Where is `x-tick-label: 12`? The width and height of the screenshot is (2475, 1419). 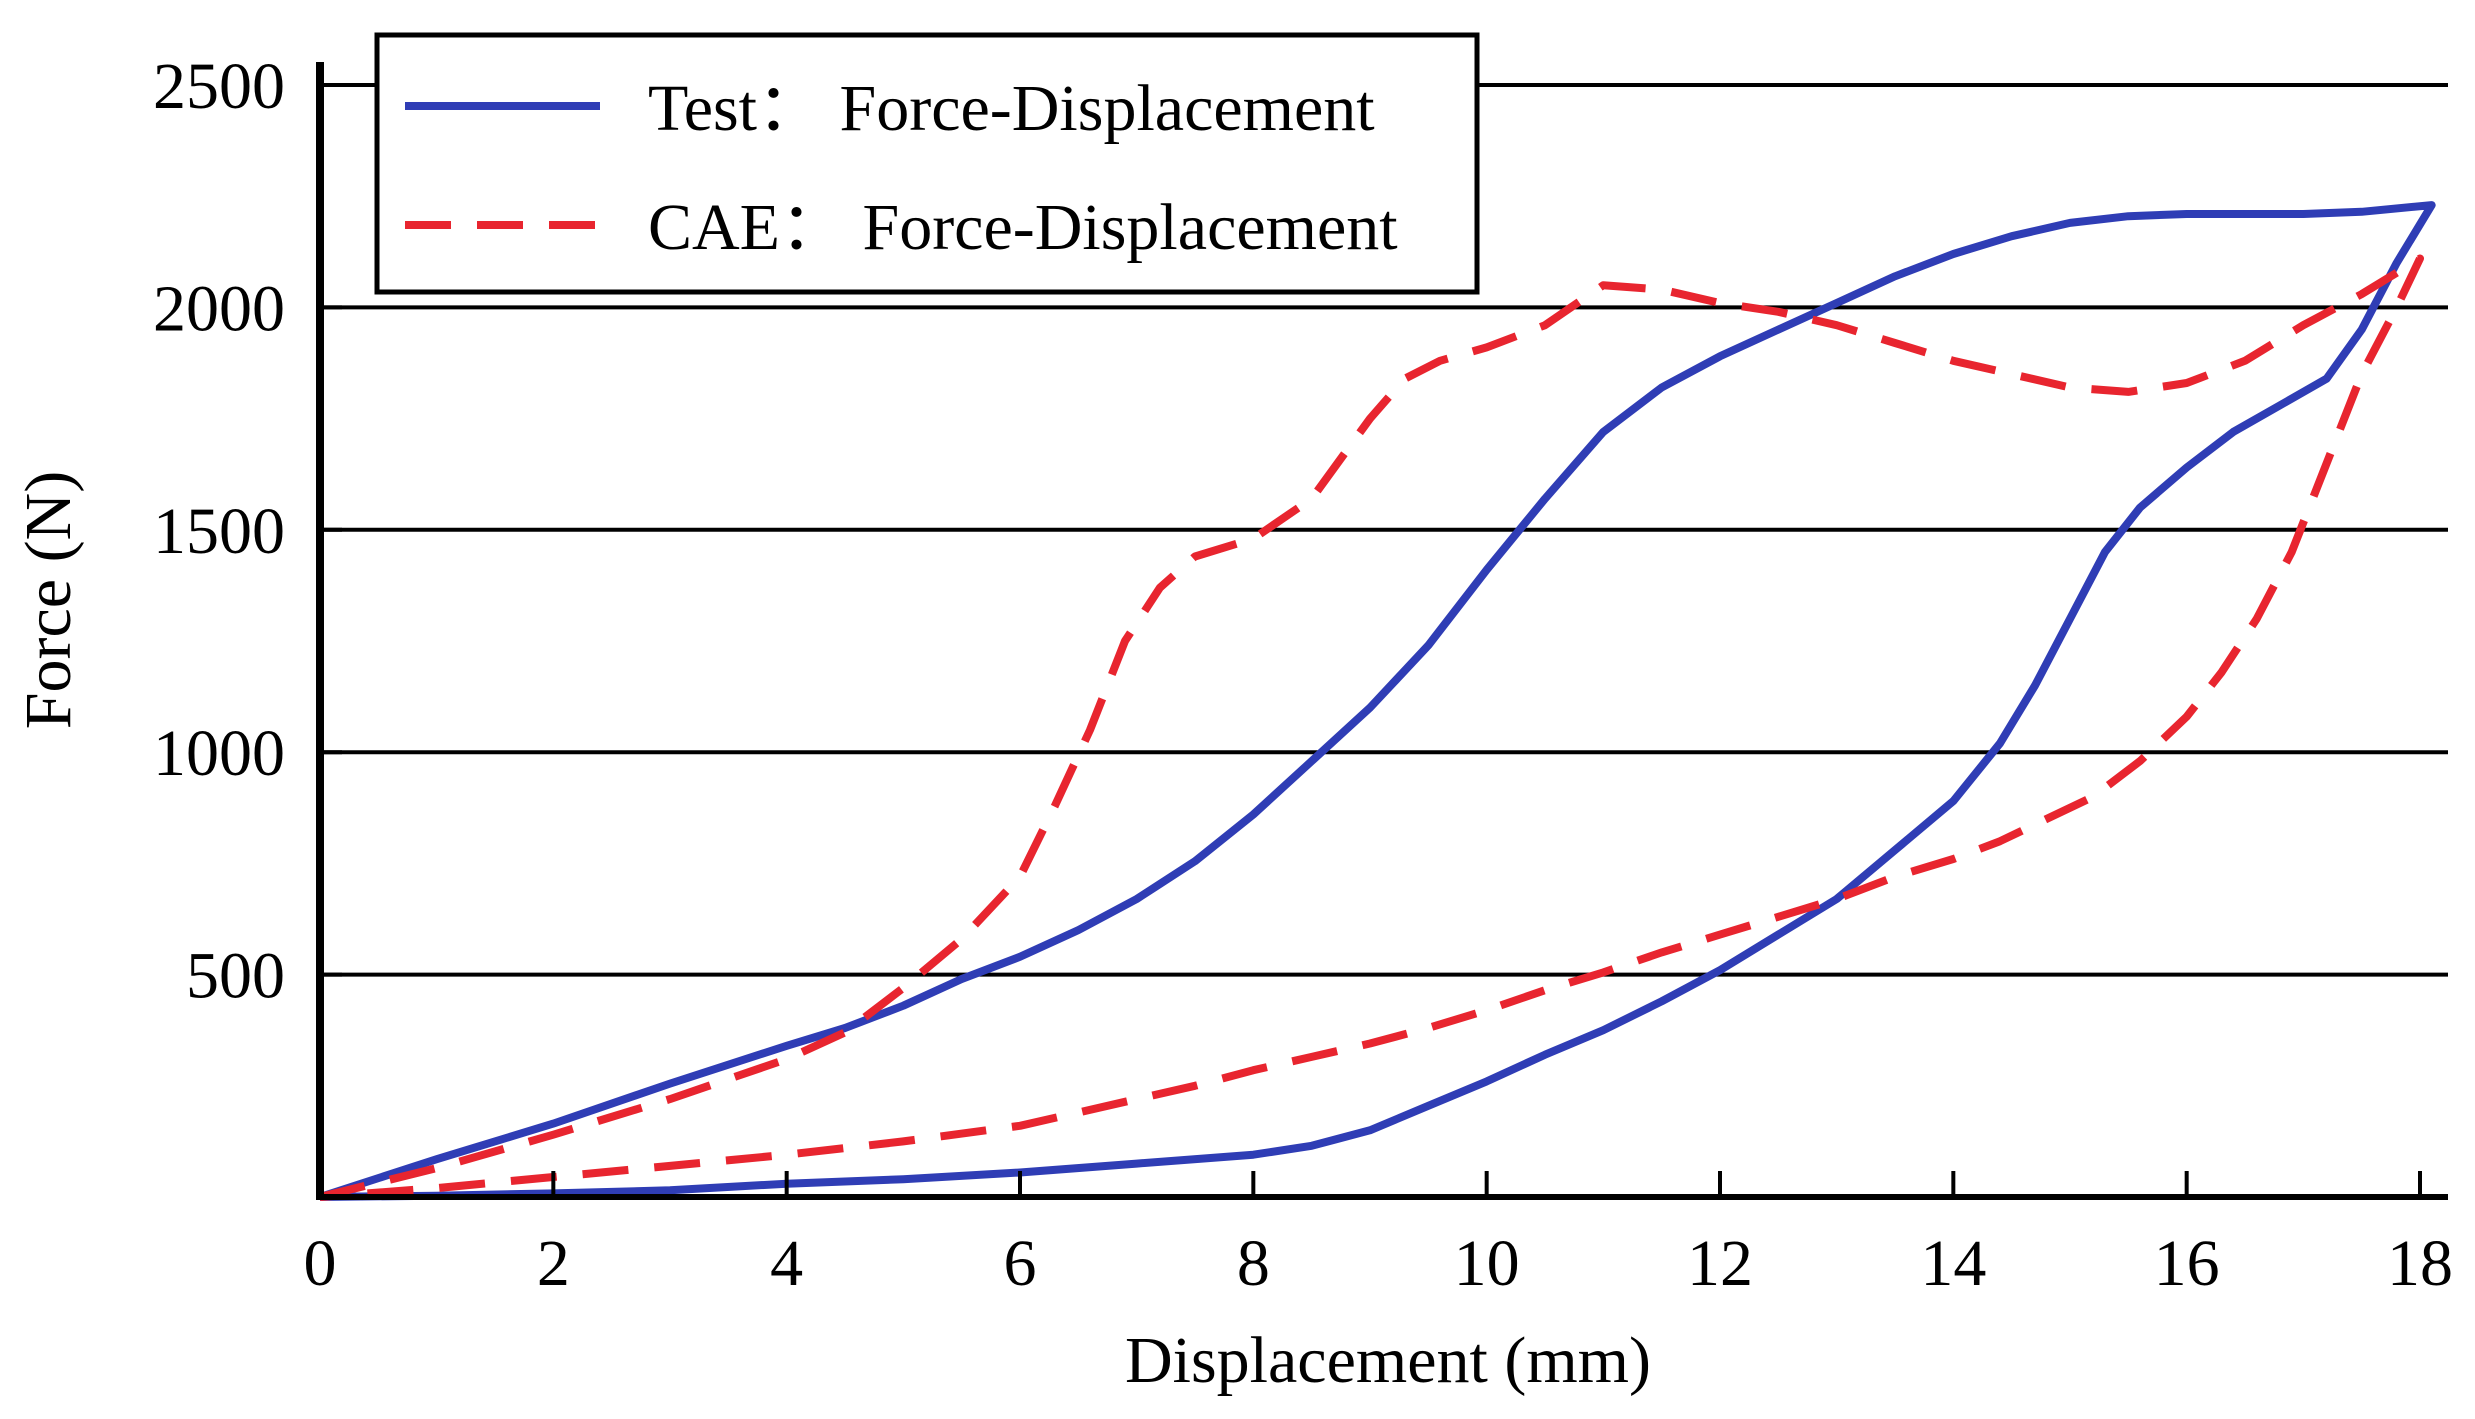 x-tick-label: 12 is located at coordinates (1720, 1263).